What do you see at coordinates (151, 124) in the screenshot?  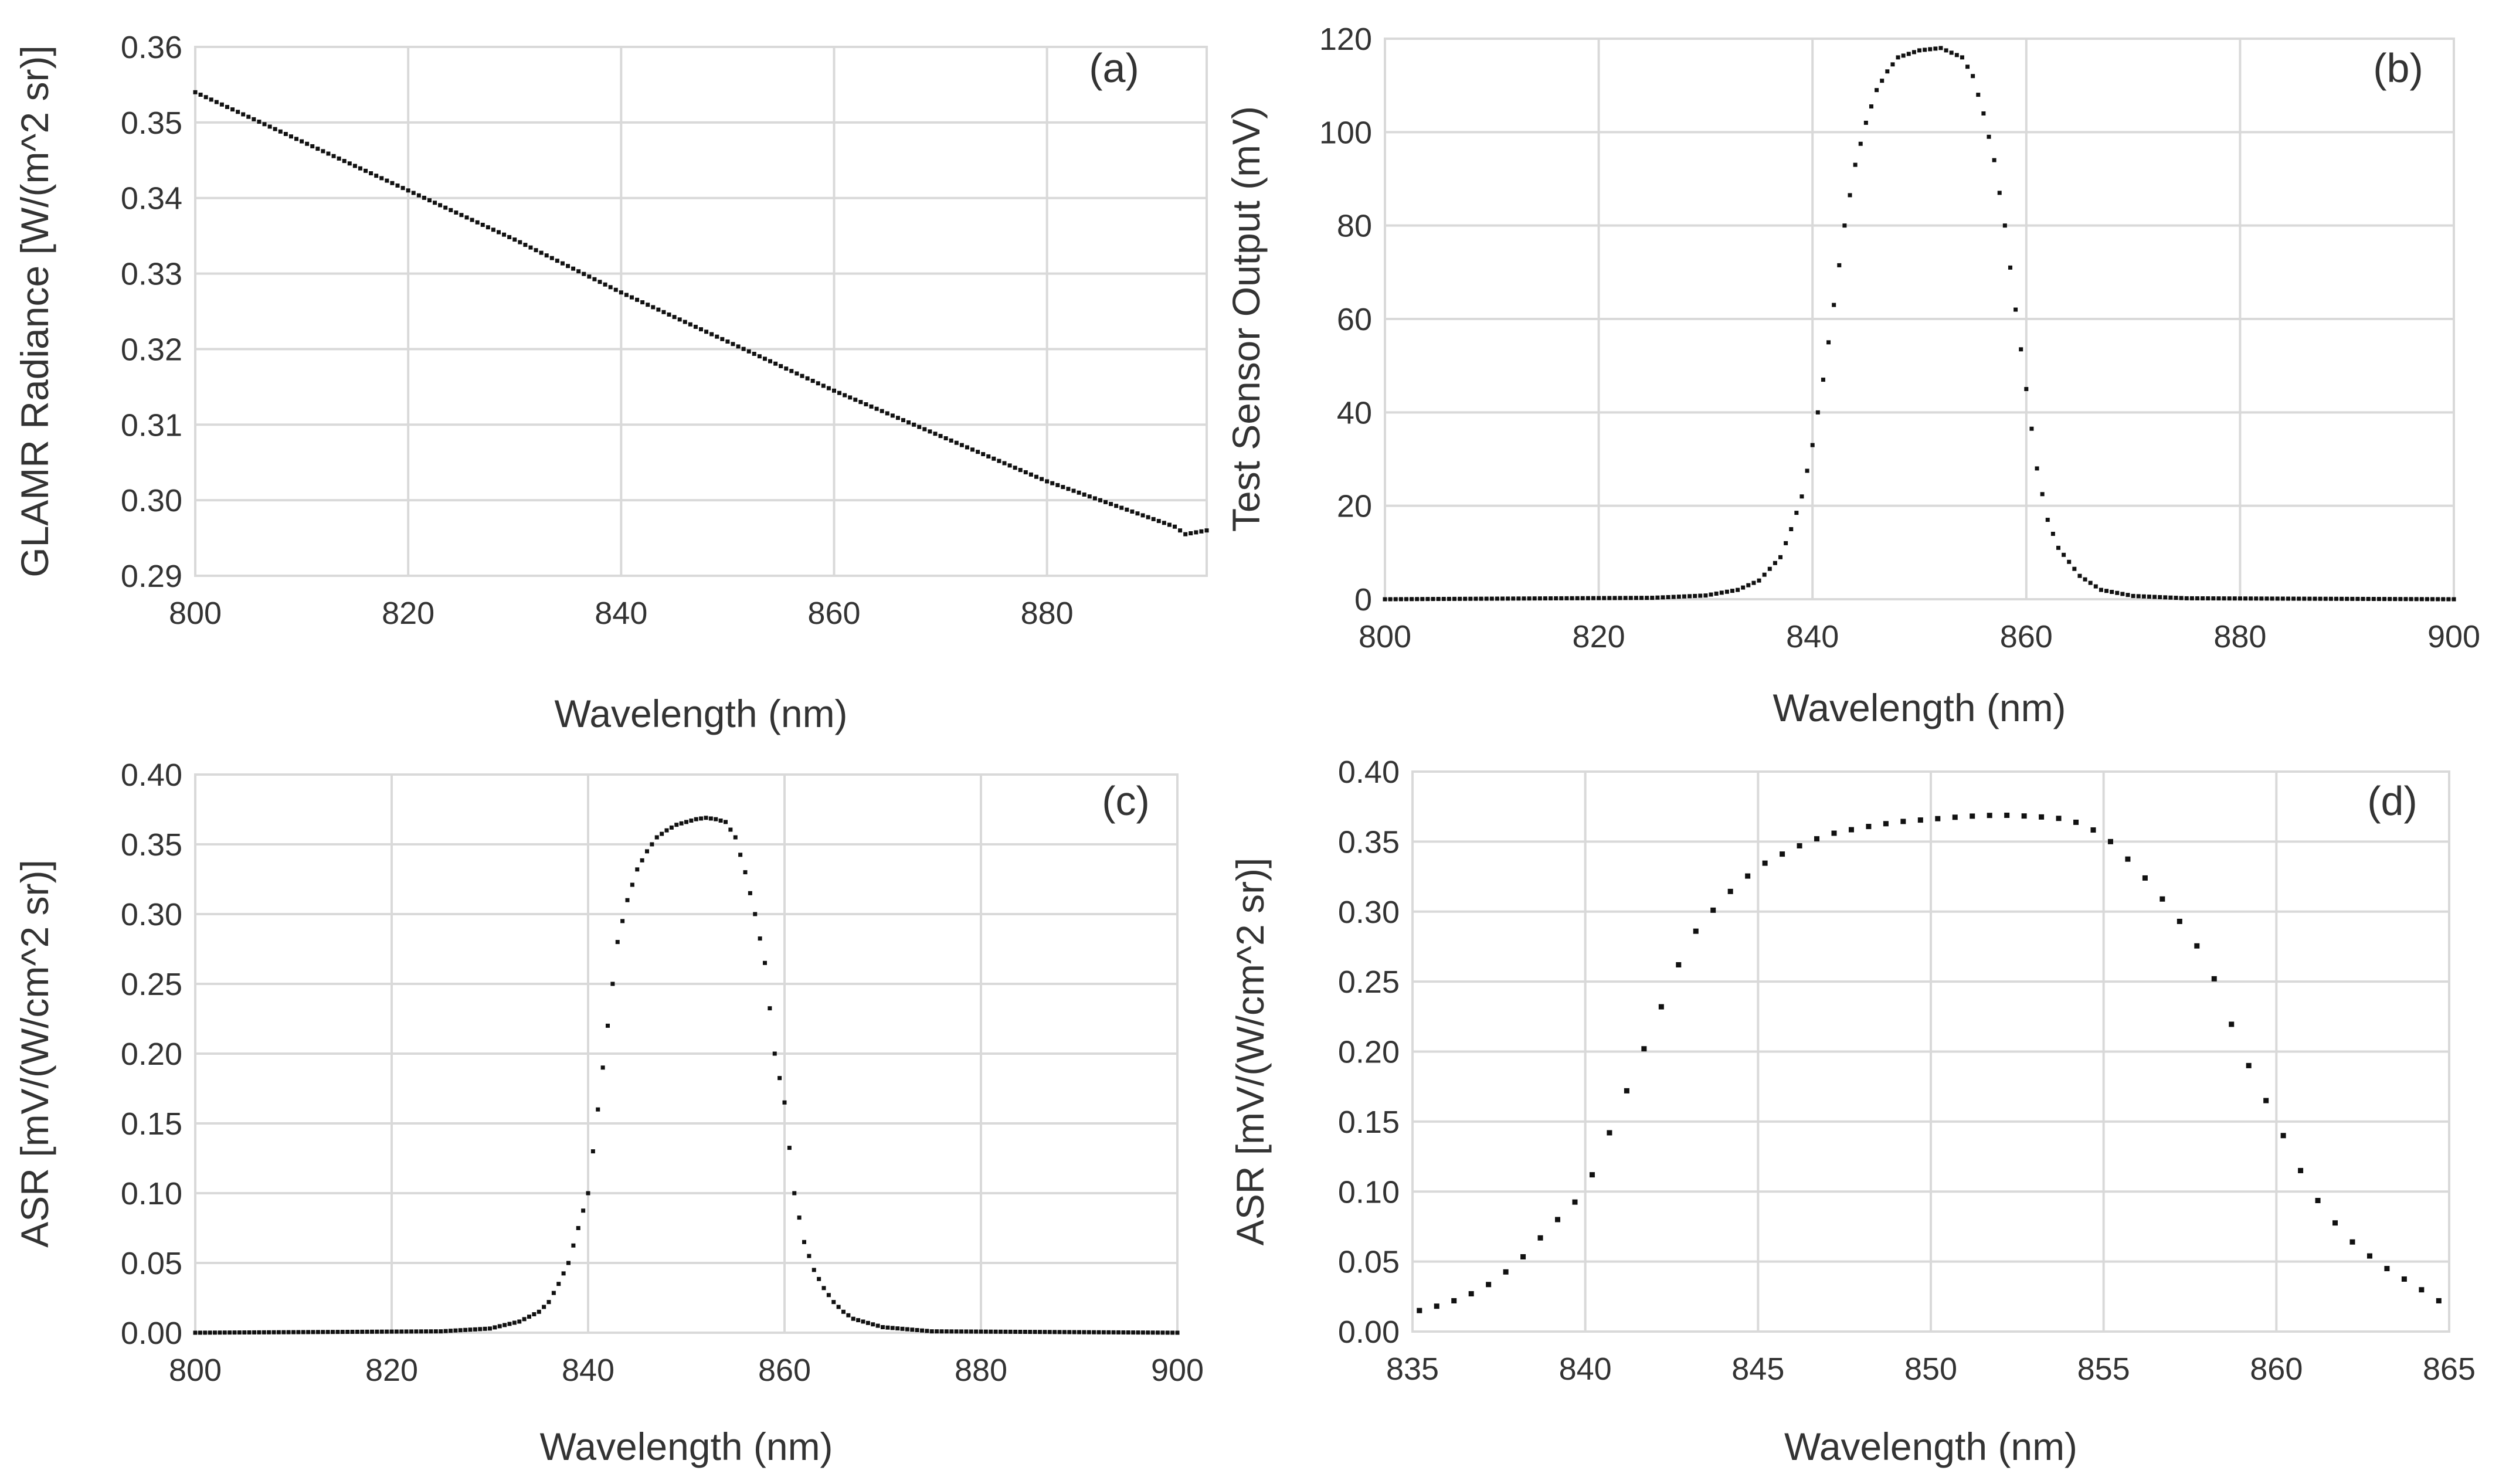 I see `panel-a-ytick-label: 0.35` at bounding box center [151, 124].